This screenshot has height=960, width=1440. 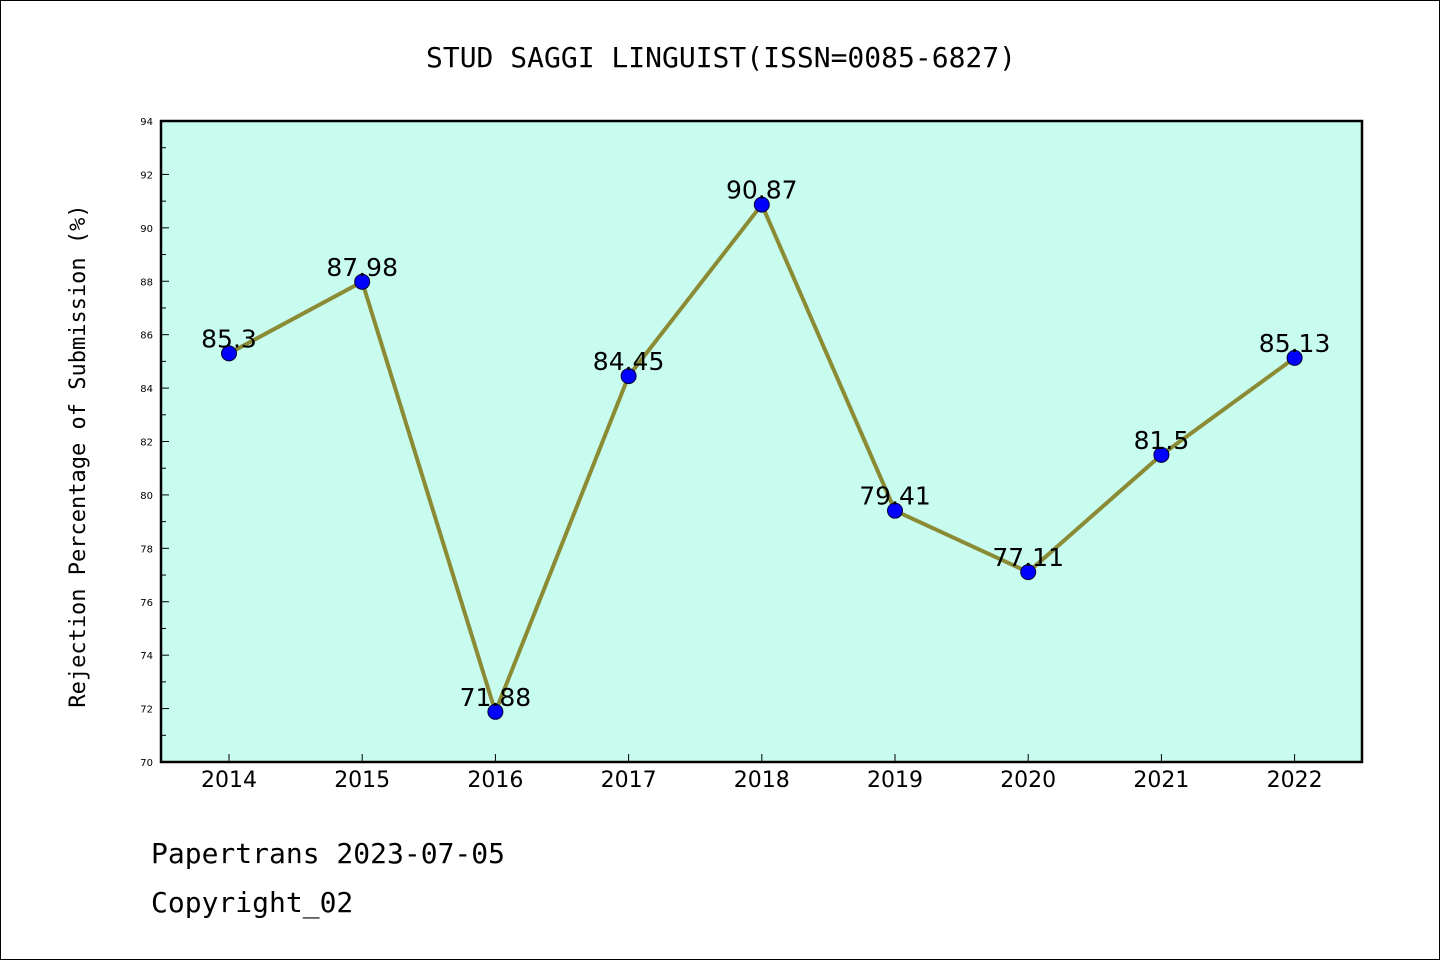 What do you see at coordinates (629, 361) in the screenshot?
I see `data-label: 84.45` at bounding box center [629, 361].